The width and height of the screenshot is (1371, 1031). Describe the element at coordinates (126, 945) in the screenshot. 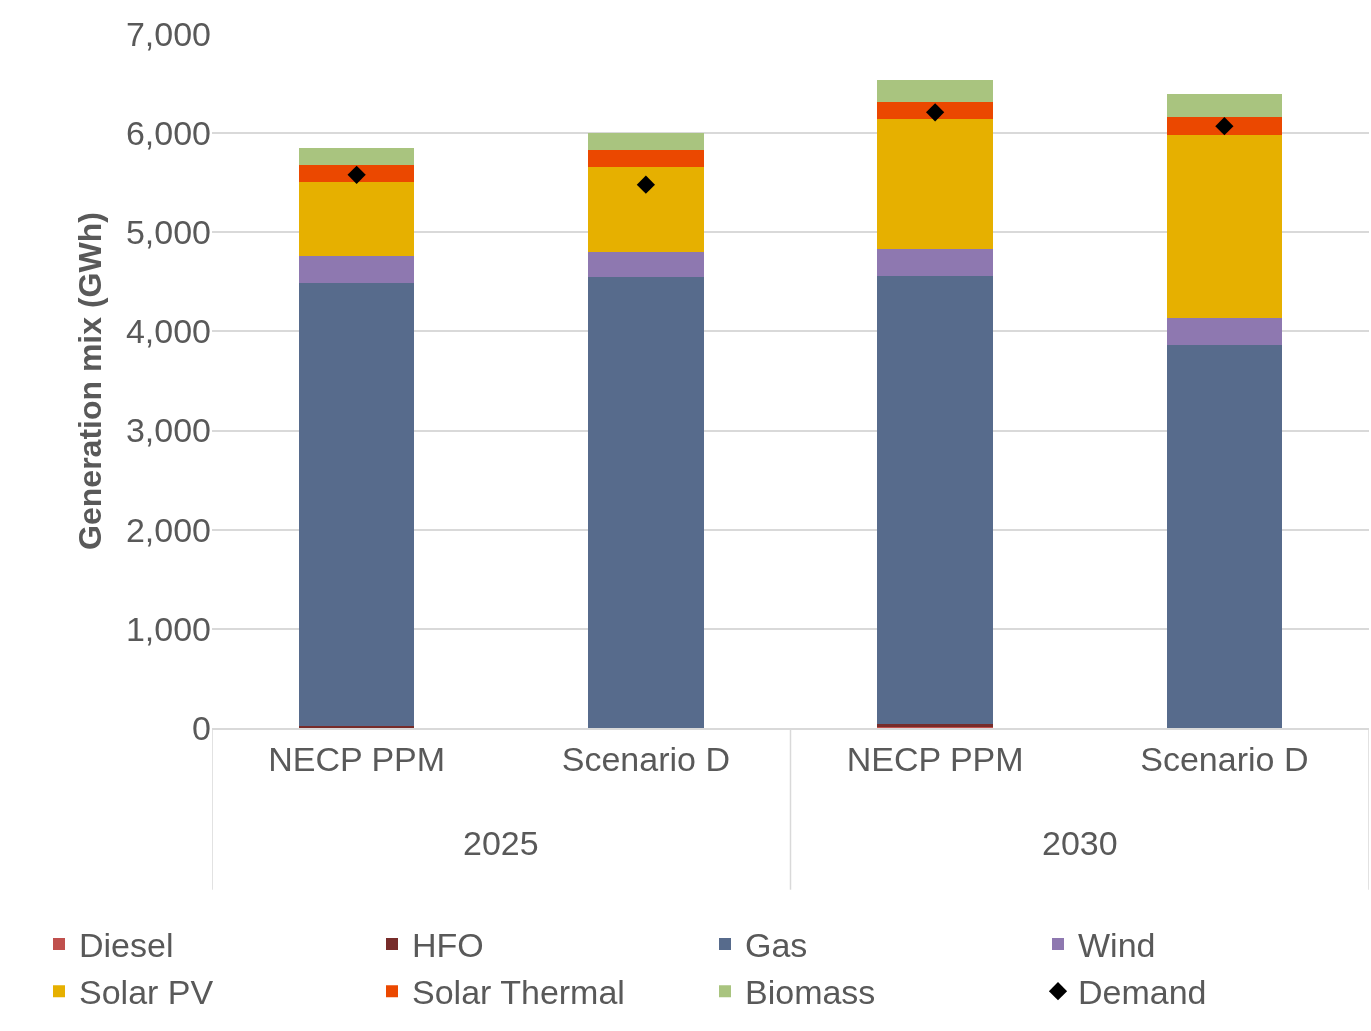

I see `legend-label: Diesel` at that location.